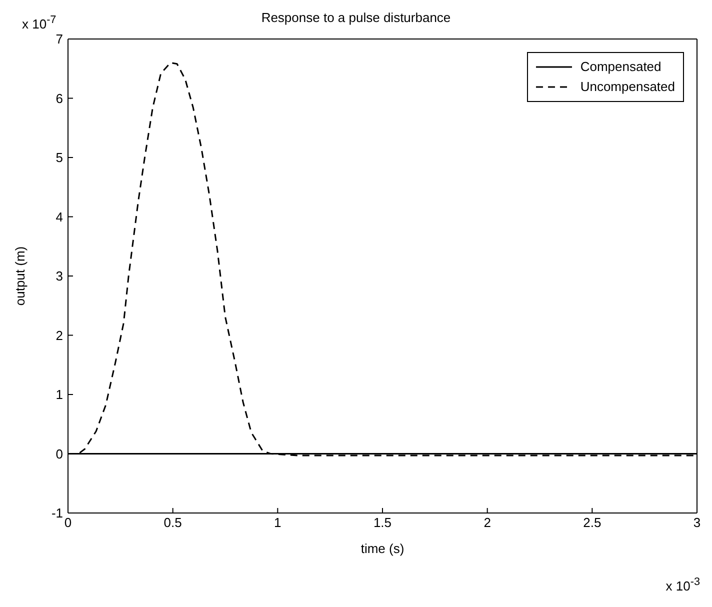 Image resolution: width=712 pixels, height=607 pixels. Describe the element at coordinates (278, 522) in the screenshot. I see `x-tick-label: 1` at that location.